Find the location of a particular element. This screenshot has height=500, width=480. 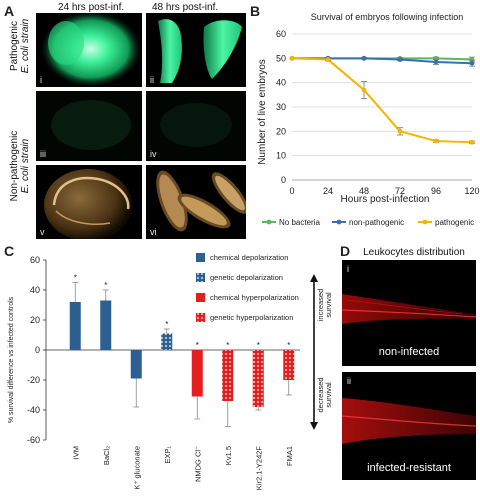

chart-c-category-label: FMA1 is located at coordinates (289, 456).